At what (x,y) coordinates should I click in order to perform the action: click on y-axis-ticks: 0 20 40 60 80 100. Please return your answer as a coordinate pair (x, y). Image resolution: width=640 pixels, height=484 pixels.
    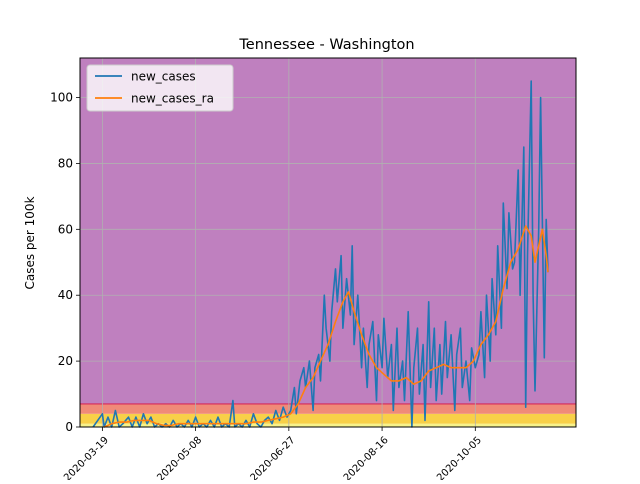
    Looking at the image, I should click on (65, 262).